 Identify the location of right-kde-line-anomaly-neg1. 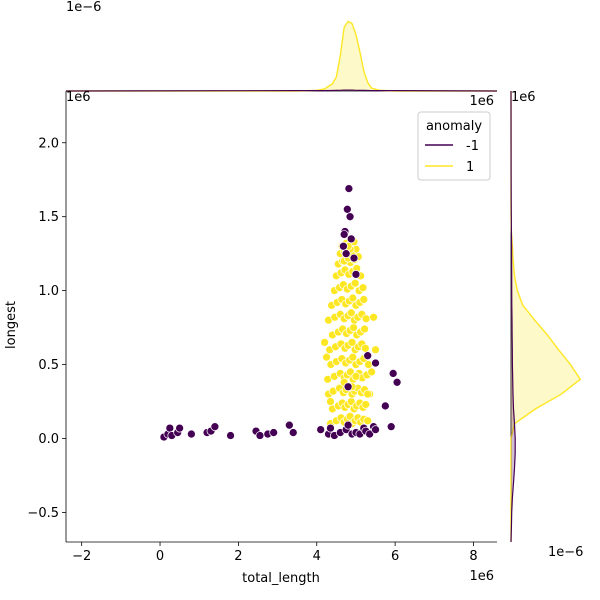
(513, 316).